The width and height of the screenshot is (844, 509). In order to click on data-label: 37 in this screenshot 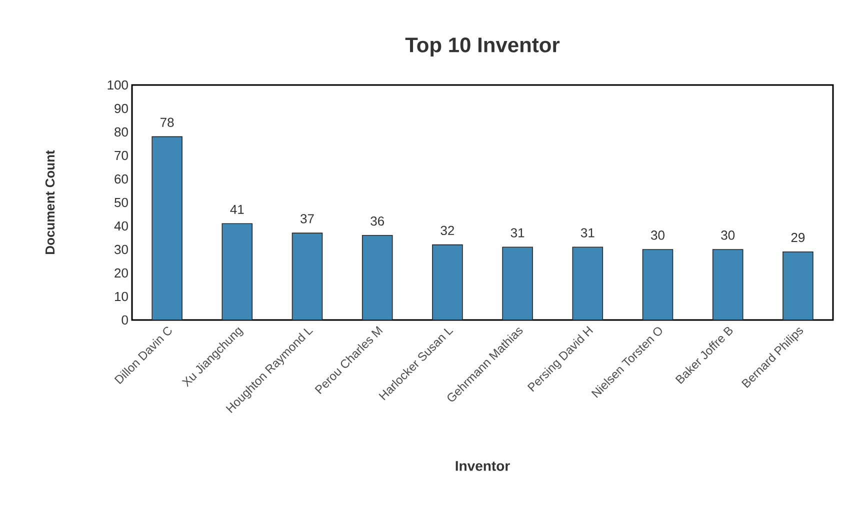, I will do `click(307, 219)`.